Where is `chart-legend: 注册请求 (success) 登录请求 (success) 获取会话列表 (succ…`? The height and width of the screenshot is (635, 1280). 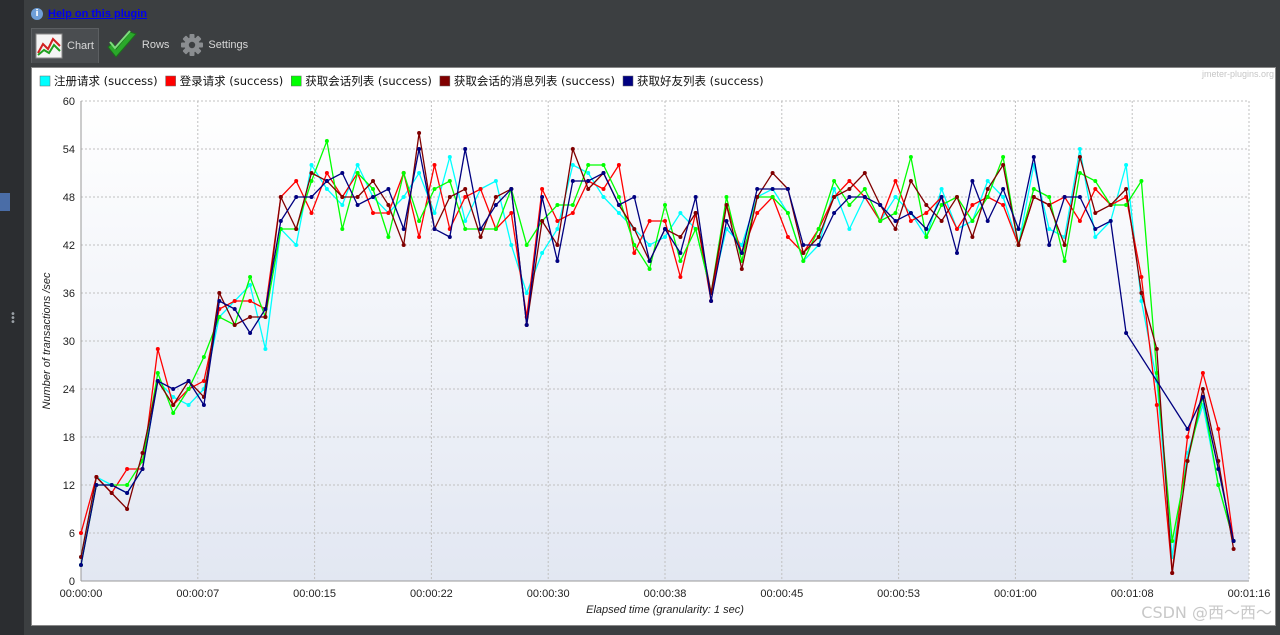
chart-legend: 注册请求 (success) 登录请求 (success) 获取会话列表 (succ… is located at coordinates (401, 81).